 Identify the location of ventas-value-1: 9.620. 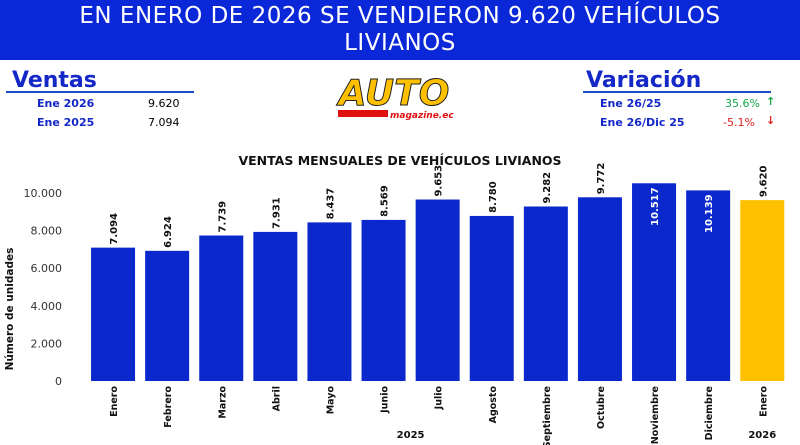
(164, 103).